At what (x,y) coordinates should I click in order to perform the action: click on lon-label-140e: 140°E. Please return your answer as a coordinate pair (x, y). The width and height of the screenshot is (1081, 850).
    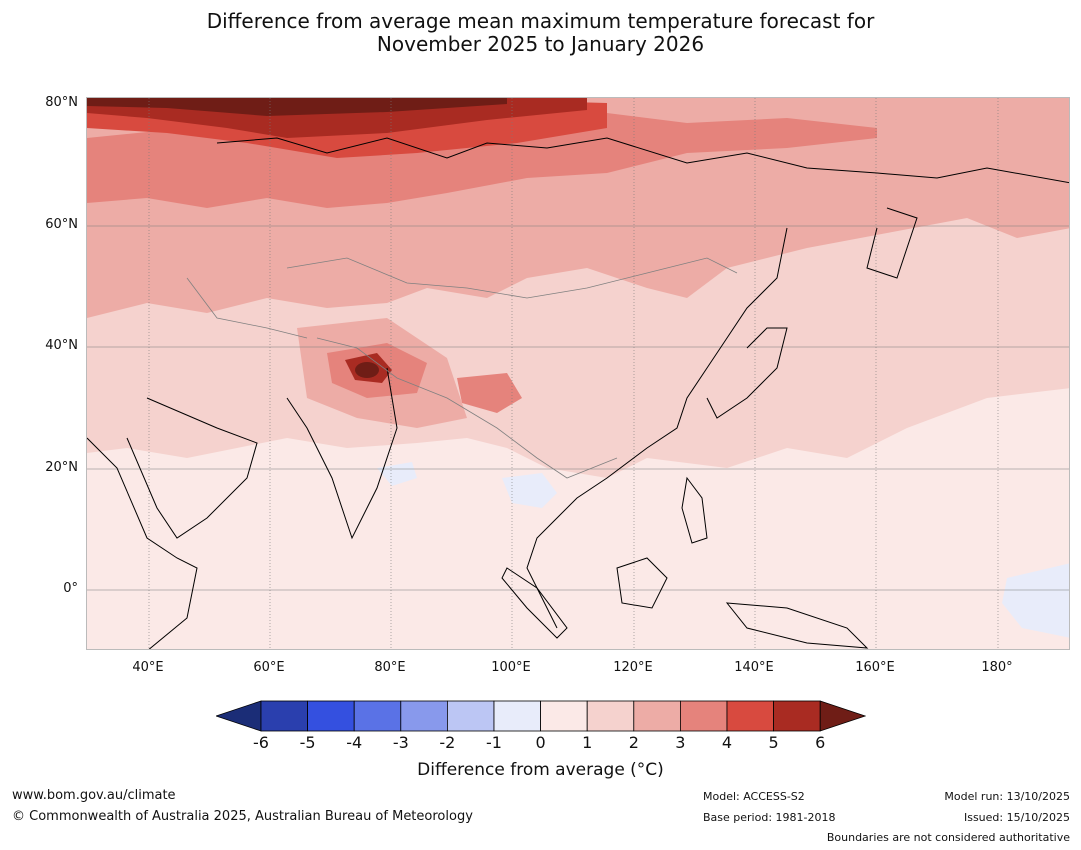
    Looking at the image, I should click on (754, 667).